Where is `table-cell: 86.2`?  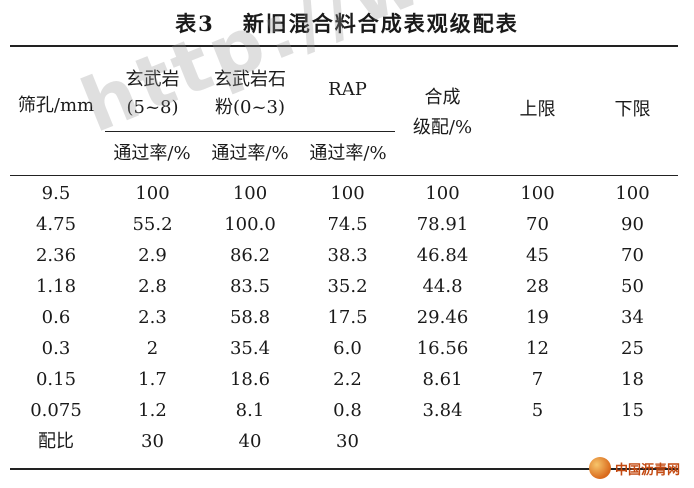
table-cell: 86.2 is located at coordinates (250, 255).